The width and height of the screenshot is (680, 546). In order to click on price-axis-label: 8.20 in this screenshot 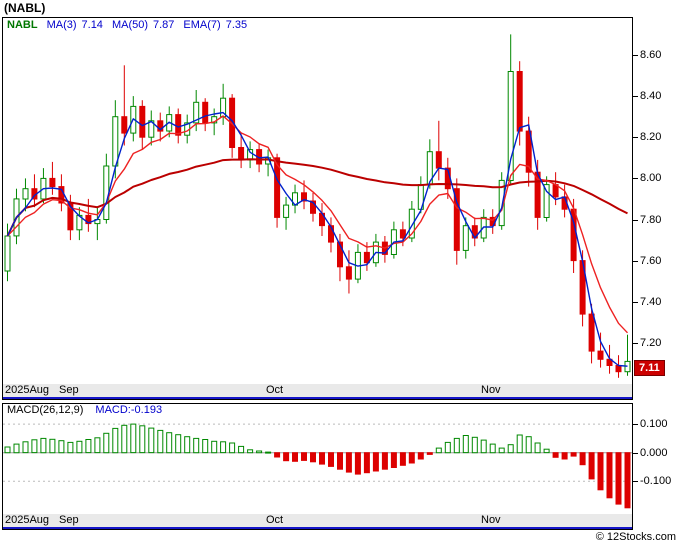, I will do `click(651, 137)`.